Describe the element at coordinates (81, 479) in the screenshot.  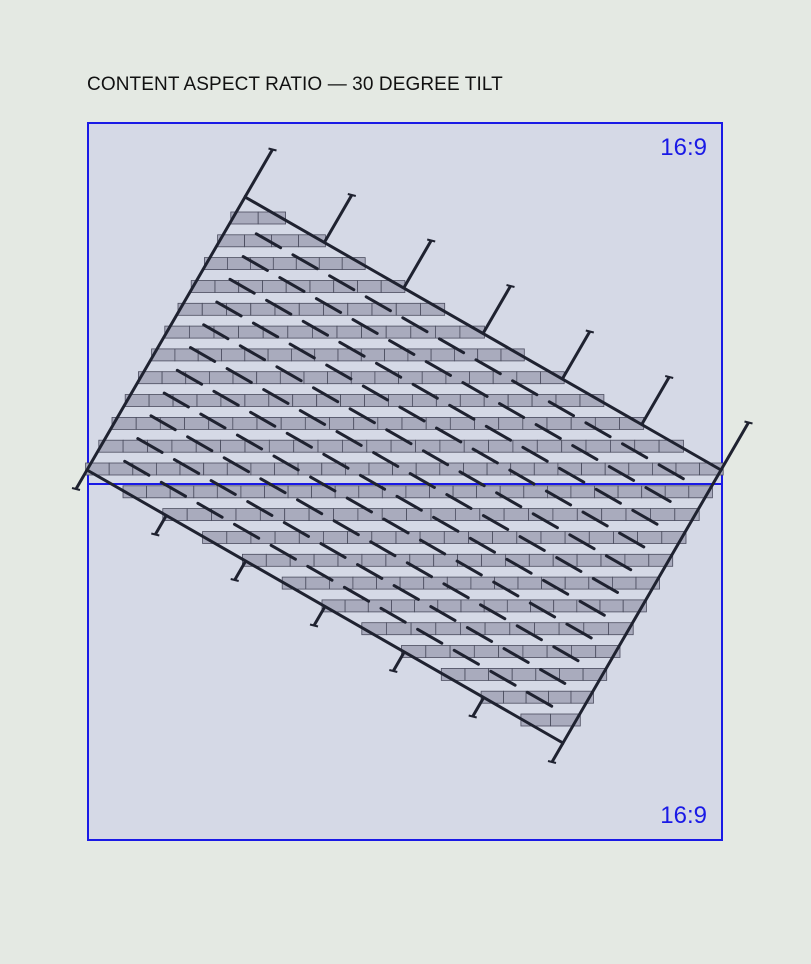
I see `bottom-ray` at that location.